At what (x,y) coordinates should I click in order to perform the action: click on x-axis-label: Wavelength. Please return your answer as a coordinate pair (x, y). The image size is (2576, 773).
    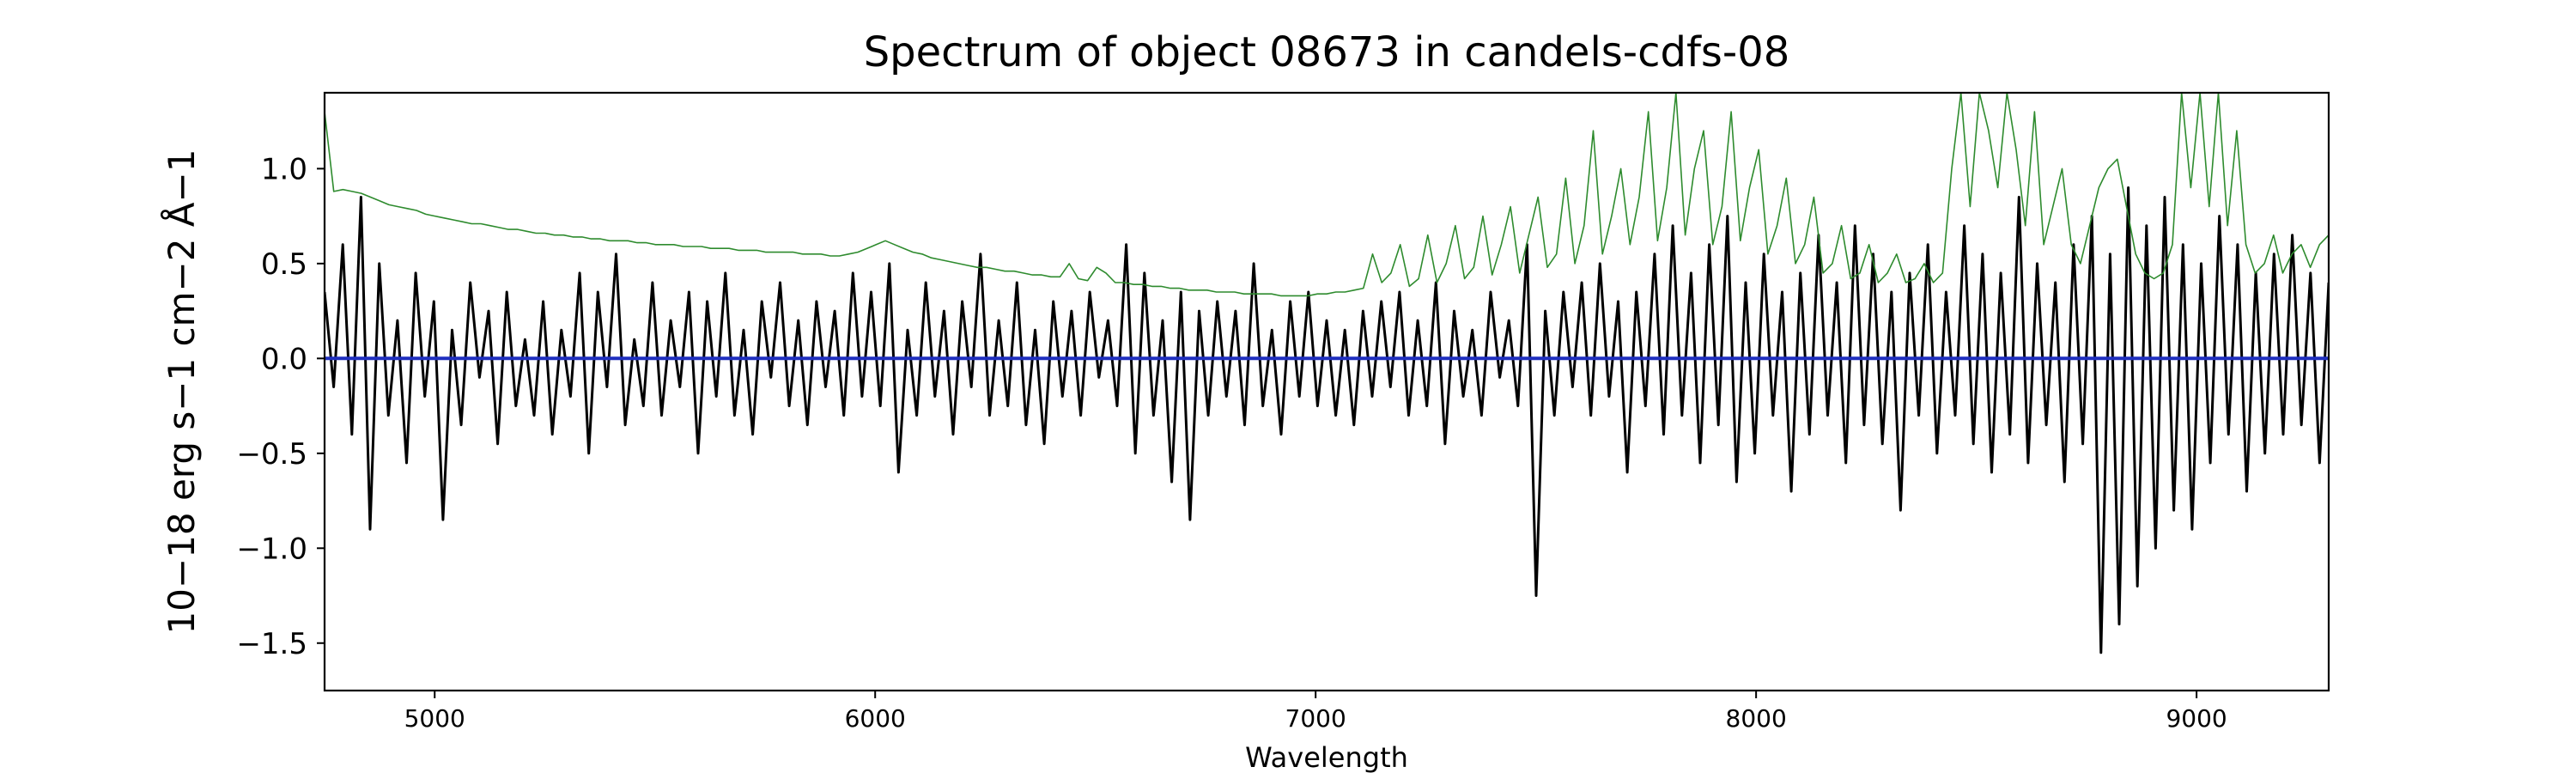
    Looking at the image, I should click on (1327, 757).